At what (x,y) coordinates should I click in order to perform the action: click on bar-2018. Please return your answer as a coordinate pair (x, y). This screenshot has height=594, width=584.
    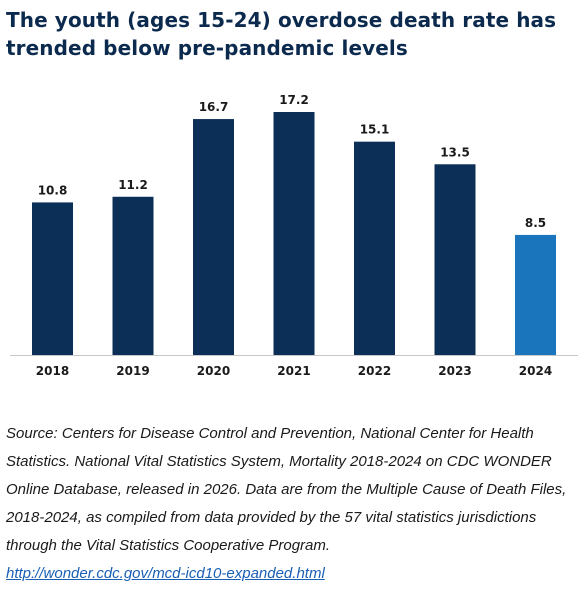
    Looking at the image, I should click on (52, 278).